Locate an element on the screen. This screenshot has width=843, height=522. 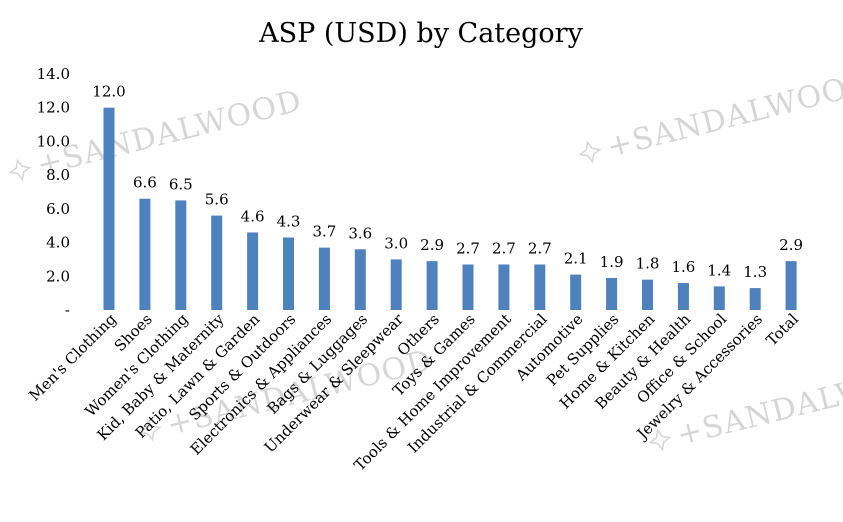
data-label: 3.7 is located at coordinates (324, 232).